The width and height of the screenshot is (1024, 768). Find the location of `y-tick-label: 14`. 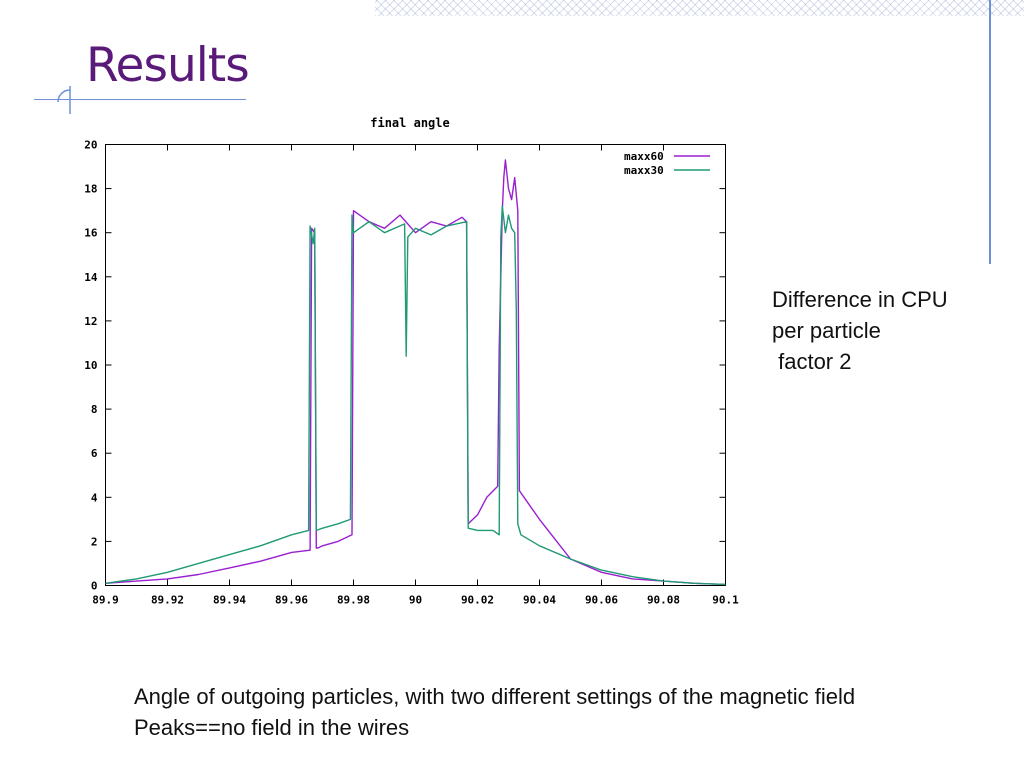

y-tick-label: 14 is located at coordinates (91, 277).